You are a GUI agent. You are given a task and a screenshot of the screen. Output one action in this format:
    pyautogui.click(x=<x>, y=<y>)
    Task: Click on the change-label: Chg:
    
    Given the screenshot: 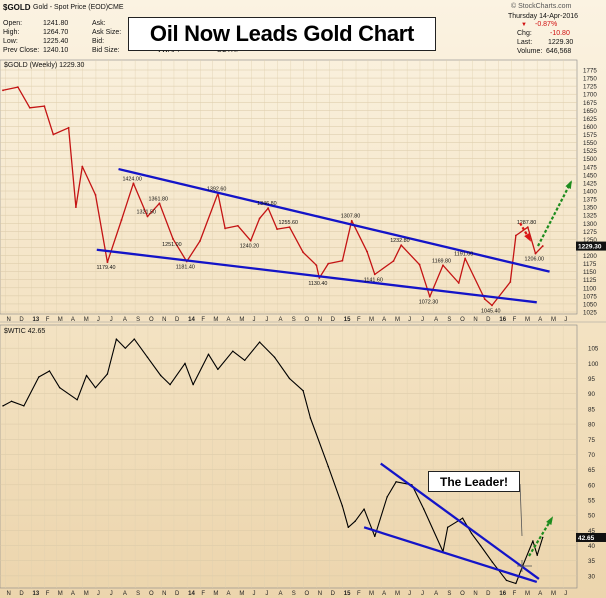 What is the action you would take?
    pyautogui.click(x=524, y=33)
    